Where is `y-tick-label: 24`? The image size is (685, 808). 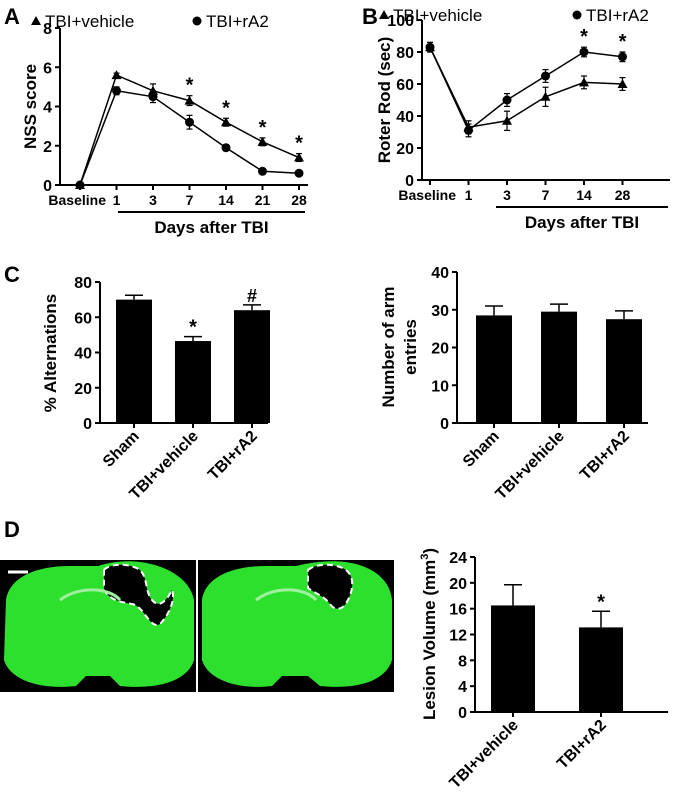
y-tick-label: 24 is located at coordinates (458, 558).